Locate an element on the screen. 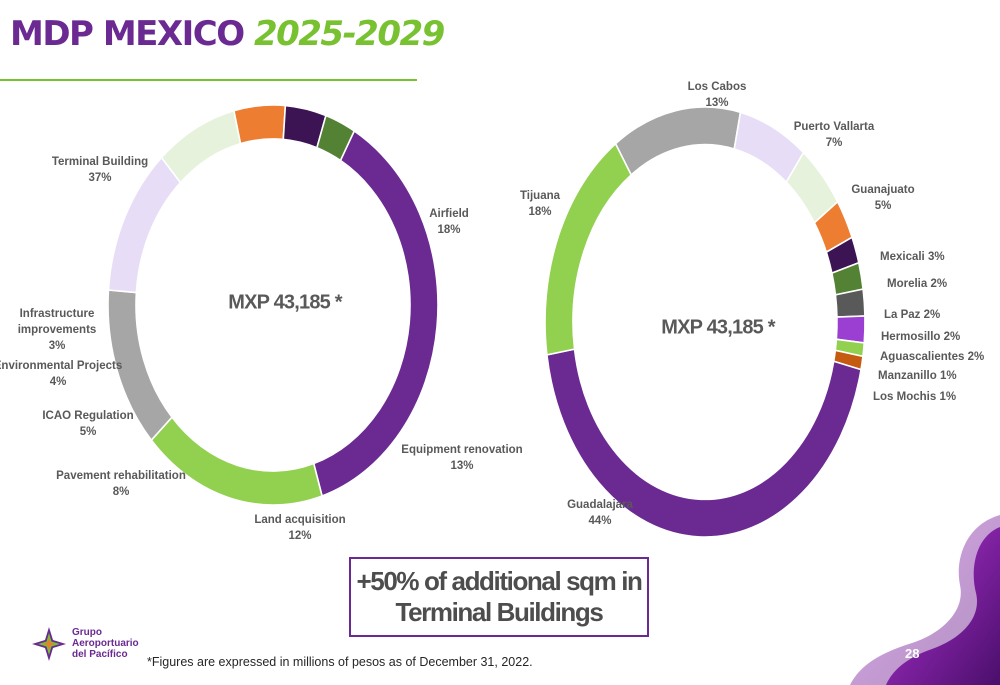 This screenshot has height=685, width=1000. callout-line-2: Terminal Buildings is located at coordinates (499, 612).